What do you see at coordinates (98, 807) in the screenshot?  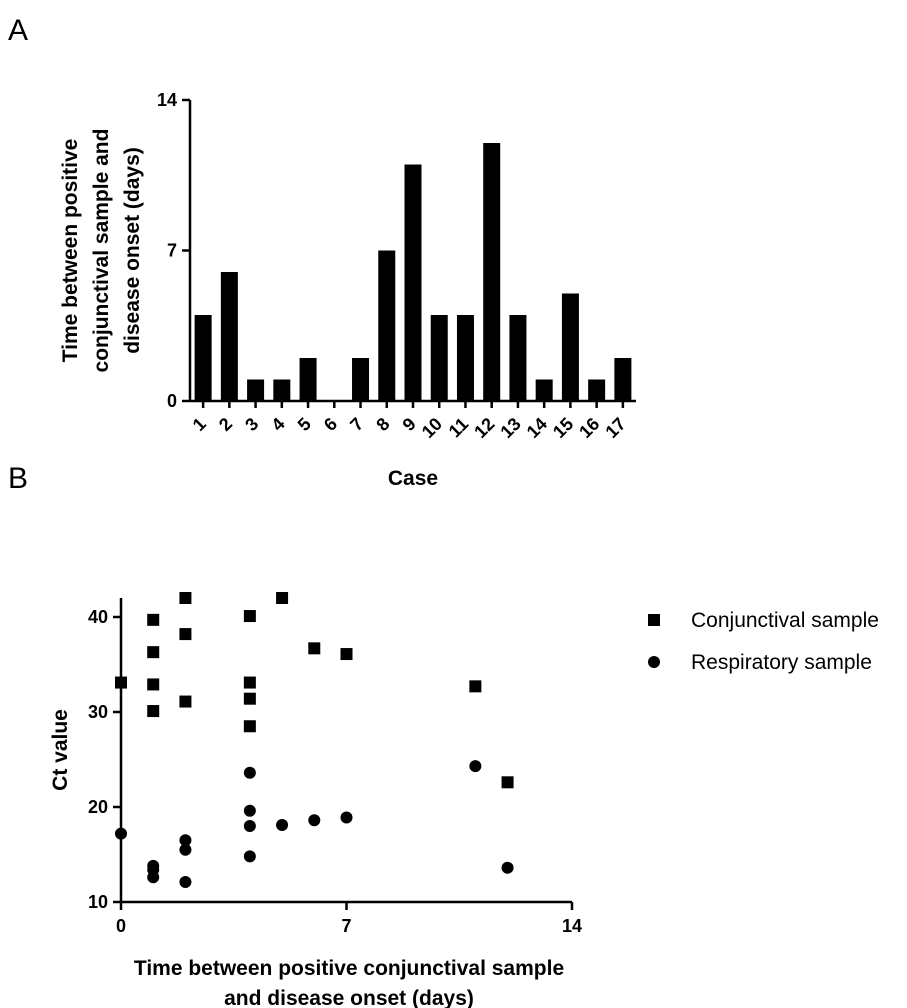 I see `b-y-tick-label: 20` at bounding box center [98, 807].